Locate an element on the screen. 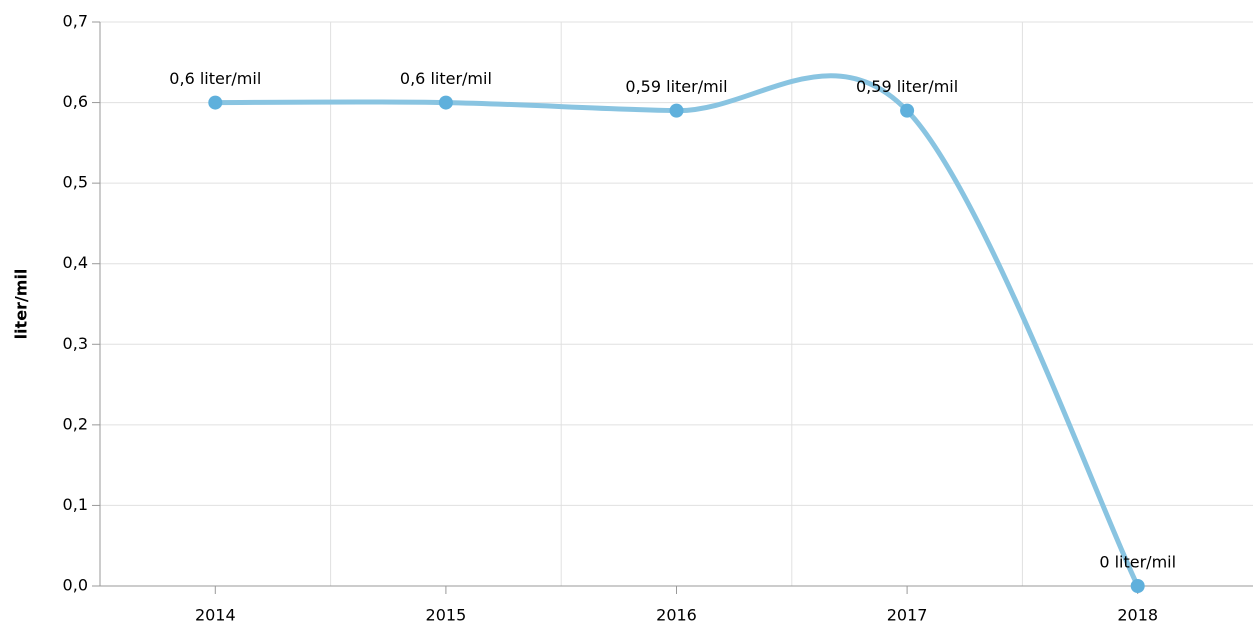  x-tick-label: 2018 is located at coordinates (1137, 615).